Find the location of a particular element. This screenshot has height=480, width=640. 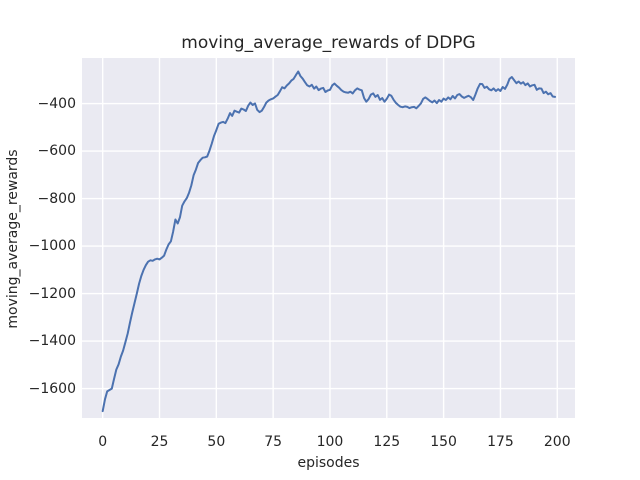

y-tick-label: −1200 is located at coordinates (52, 293).